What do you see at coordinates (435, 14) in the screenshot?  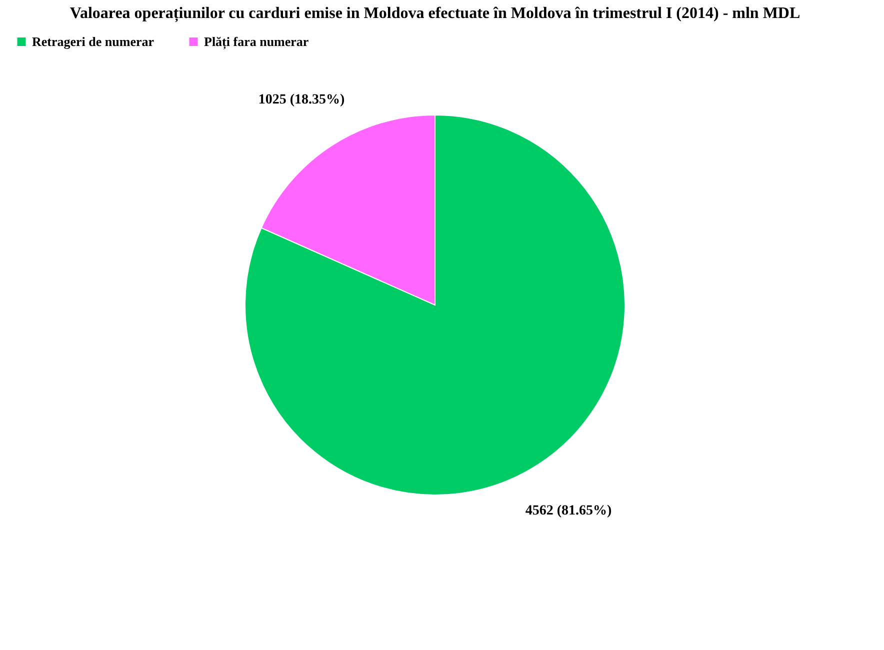 I see `chart-title: Valoarea operațiunilor cu carduri emise in Moldova efectuate în Moldova în trimestrul I (2014) - mln MDL` at bounding box center [435, 14].